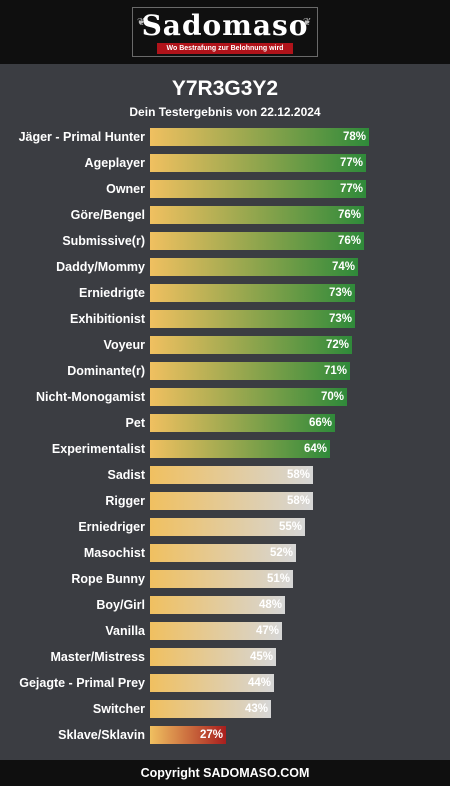  What do you see at coordinates (211, 735) in the screenshot?
I see `bar-value-label: 27%` at bounding box center [211, 735].